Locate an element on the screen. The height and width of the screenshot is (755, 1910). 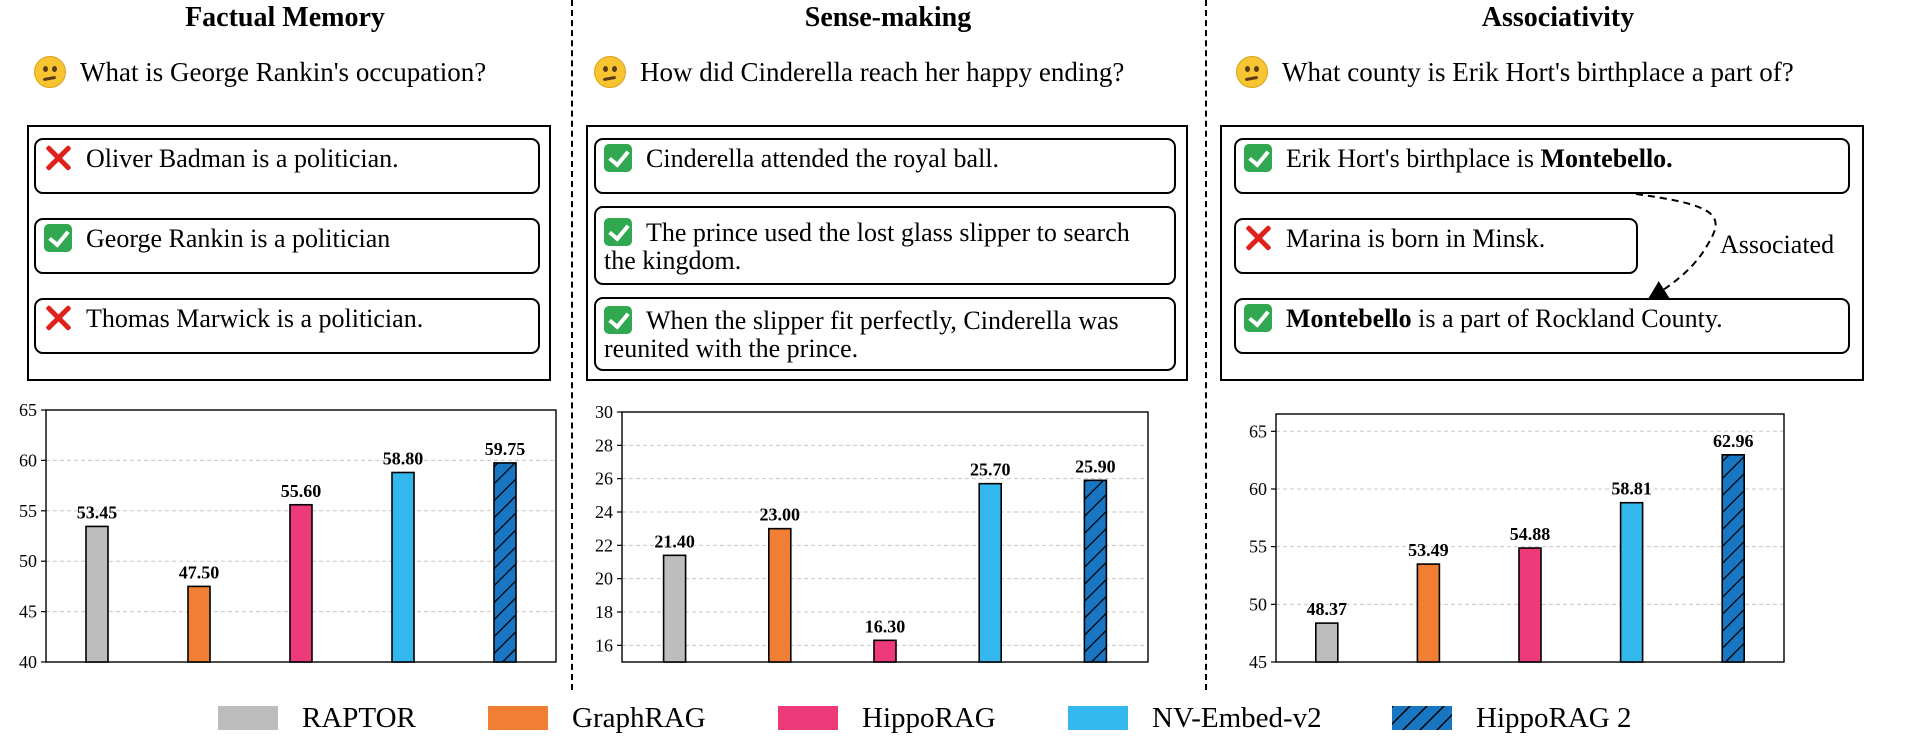
statement: Oliver Badman is a politician. is located at coordinates (287, 166).